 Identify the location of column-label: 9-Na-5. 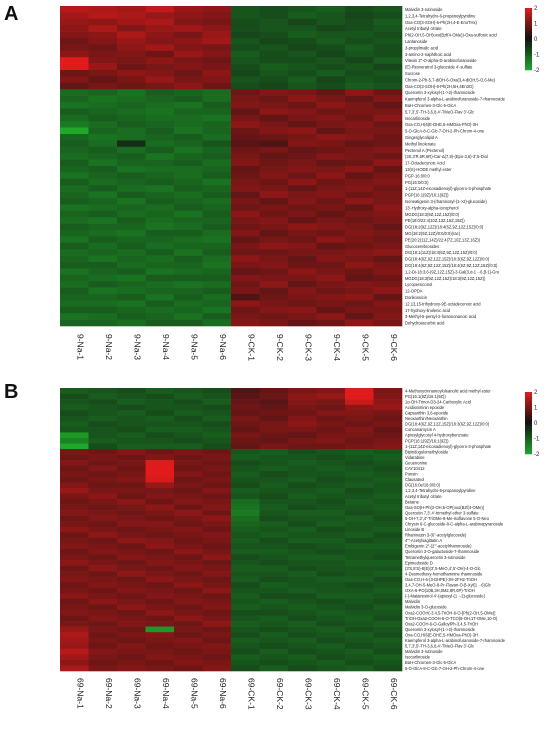
(194, 347).